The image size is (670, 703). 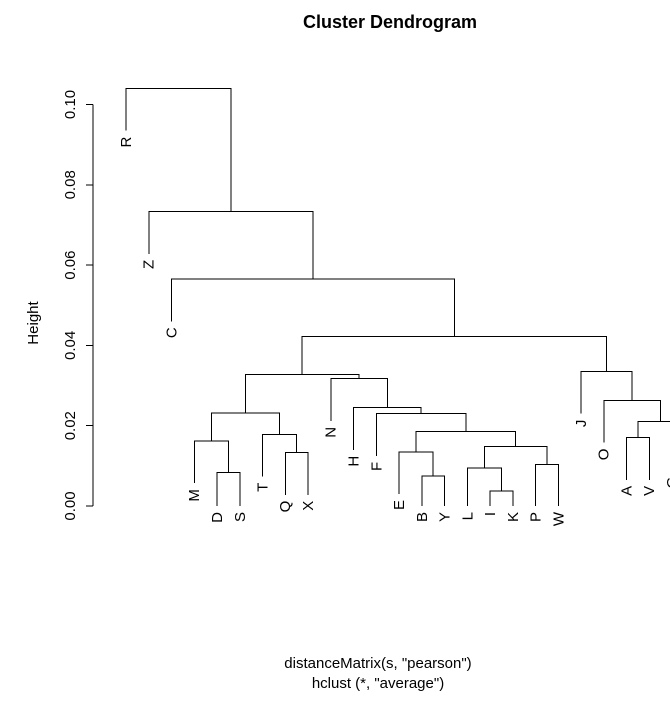 I want to click on leaf-label-K: K, so click(x=513, y=517).